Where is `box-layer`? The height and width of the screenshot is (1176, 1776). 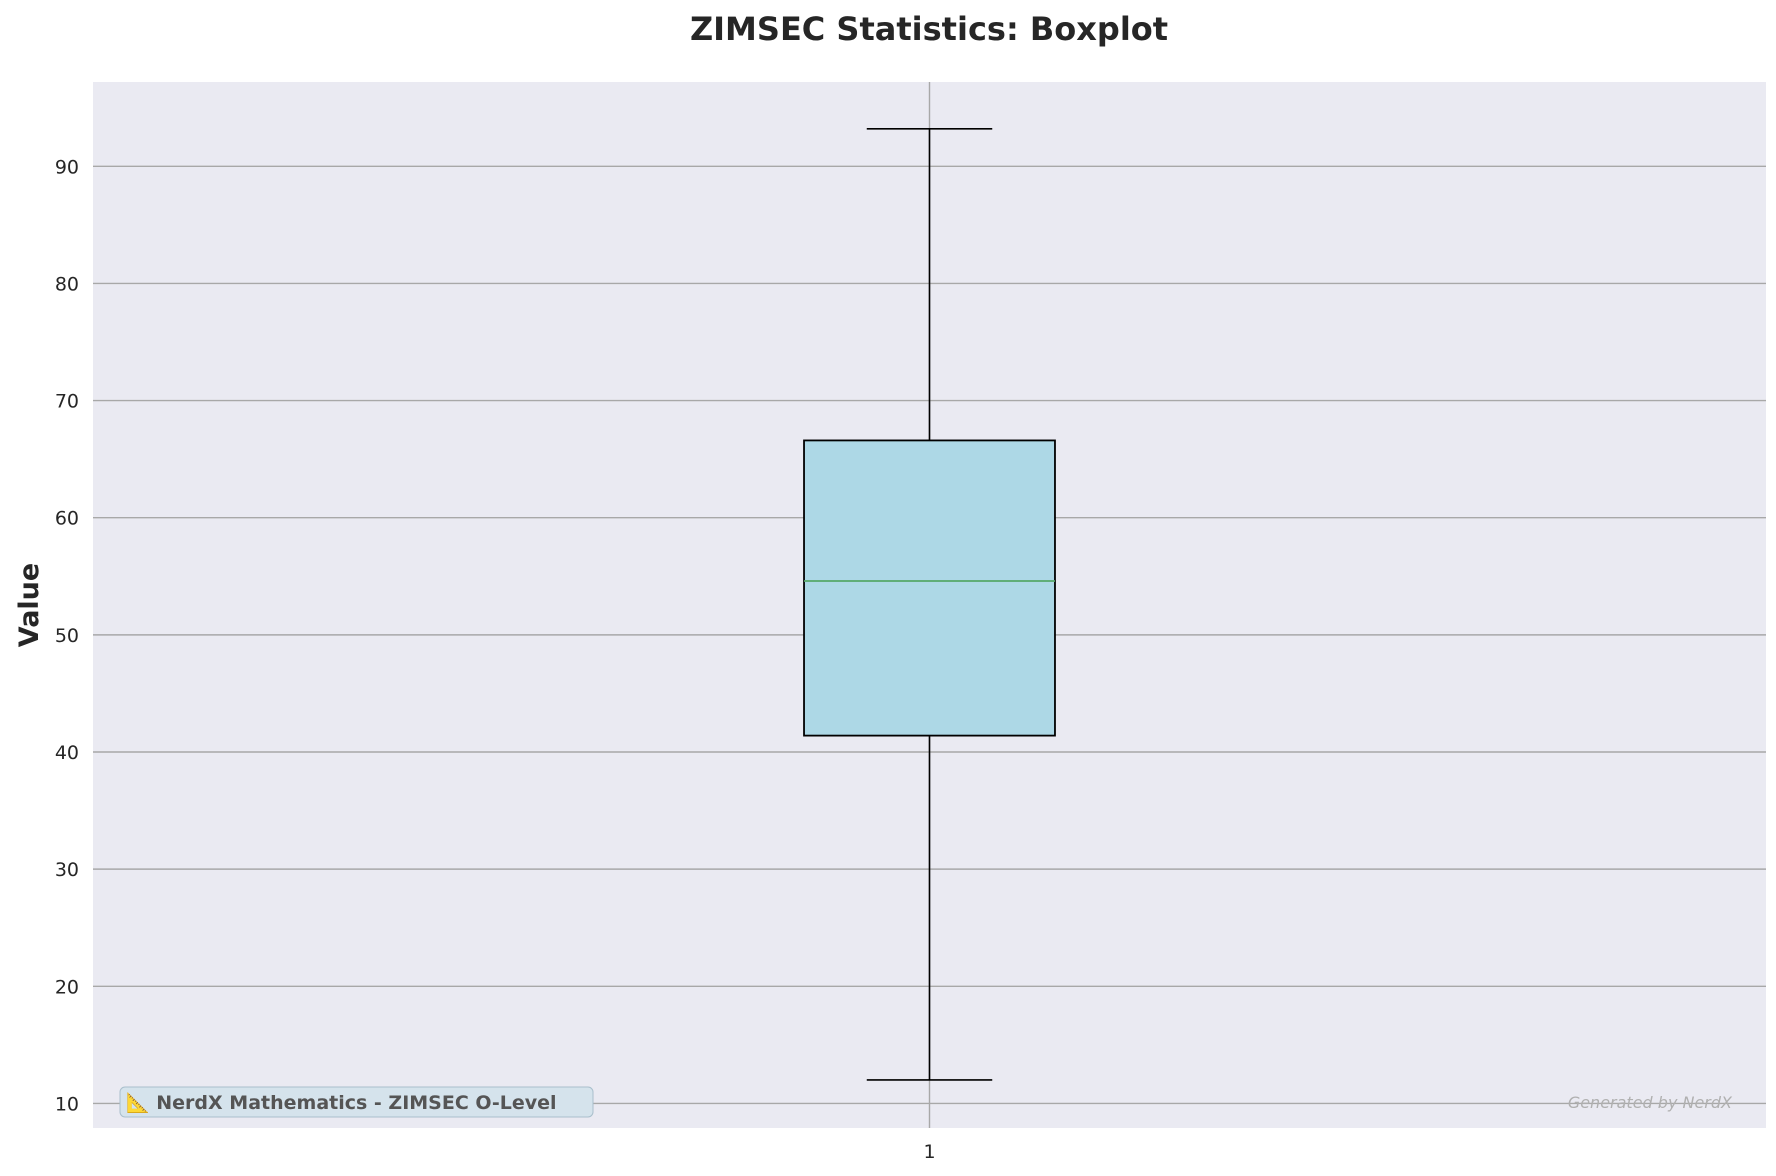
box-layer is located at coordinates (929, 604).